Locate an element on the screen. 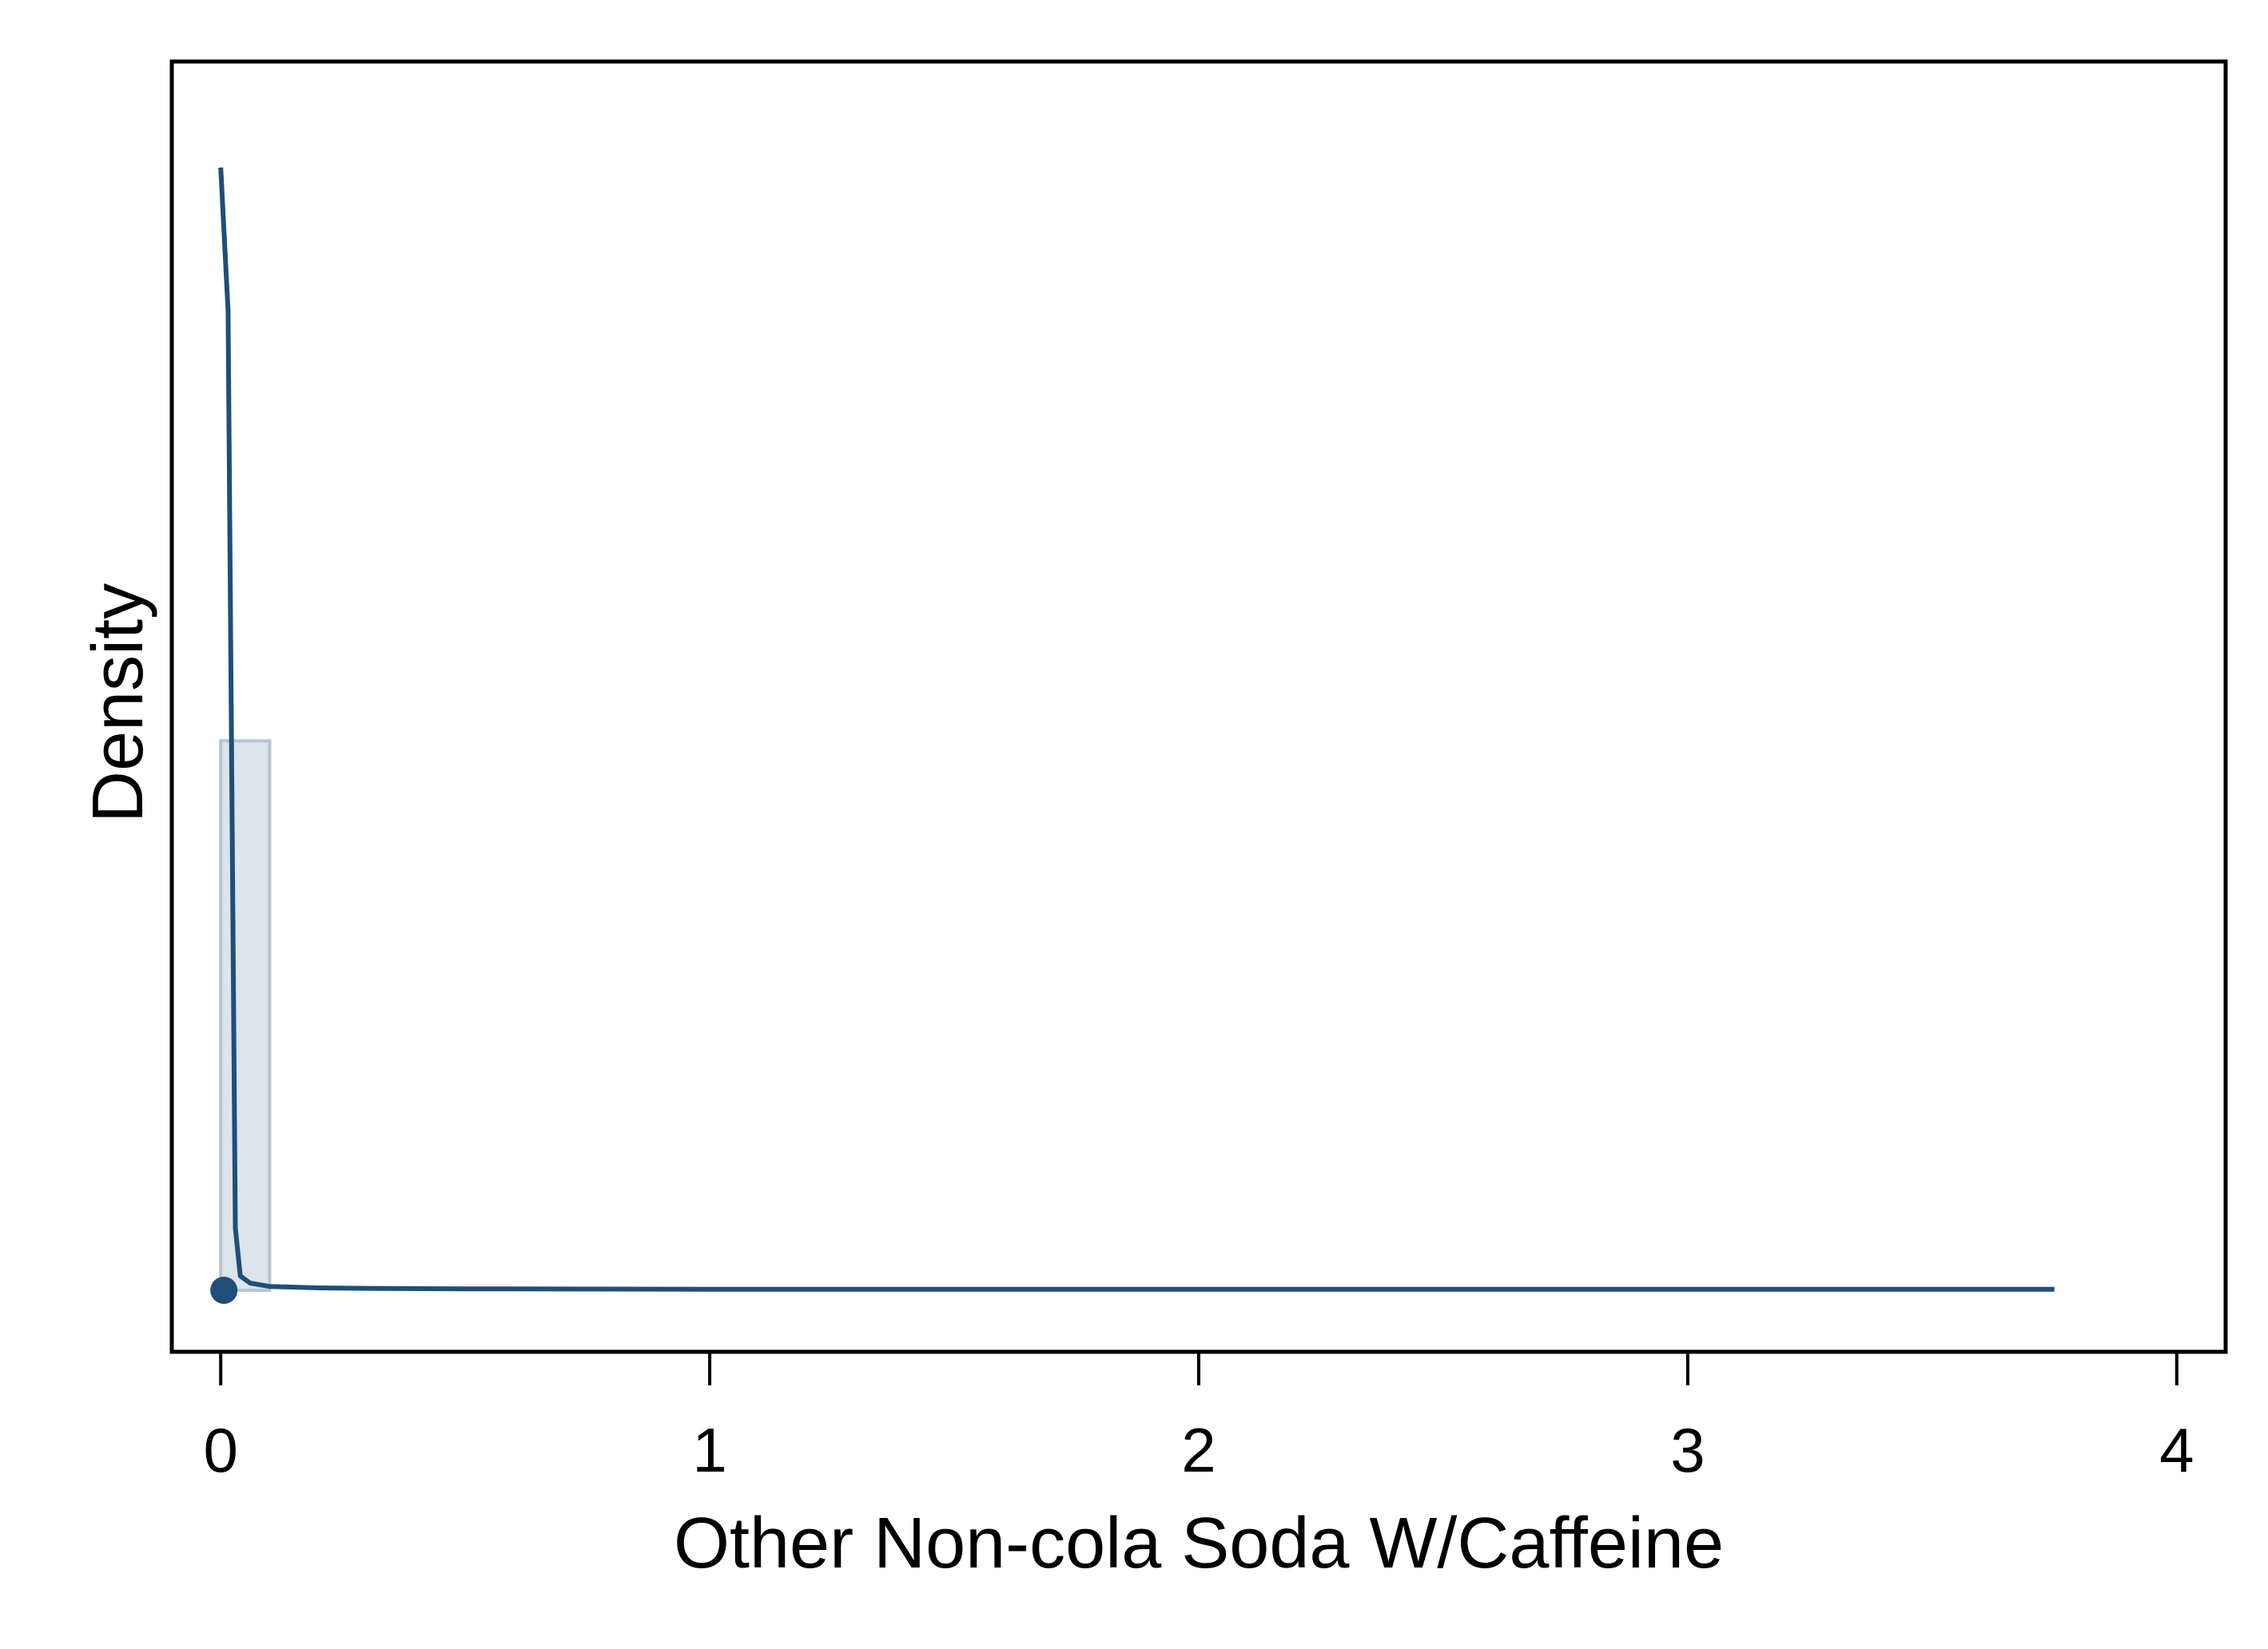  x-tick-label-3: 3 is located at coordinates (1687, 1450).